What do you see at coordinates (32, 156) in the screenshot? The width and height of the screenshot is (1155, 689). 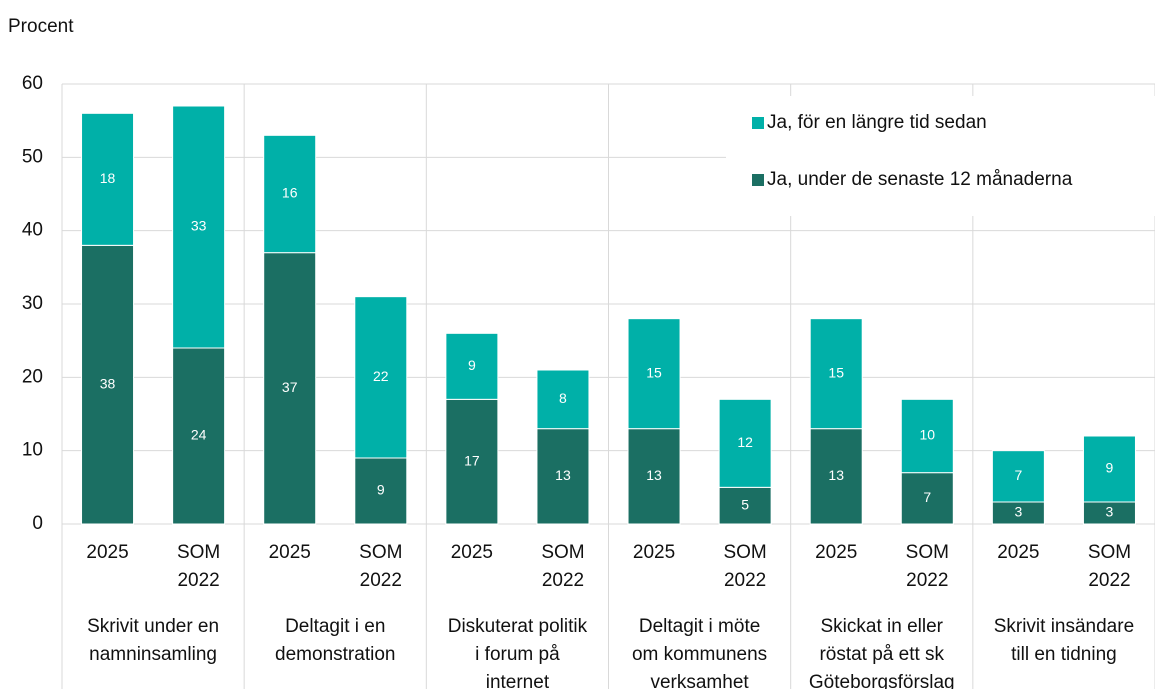 I see `y-tick-label: 50` at bounding box center [32, 156].